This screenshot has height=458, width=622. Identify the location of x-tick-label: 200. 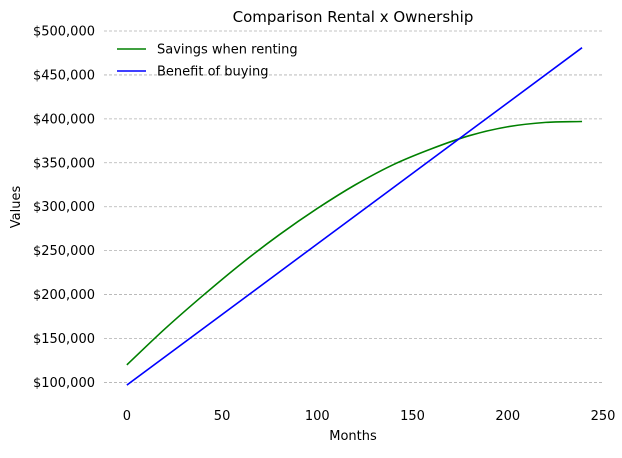
(507, 416).